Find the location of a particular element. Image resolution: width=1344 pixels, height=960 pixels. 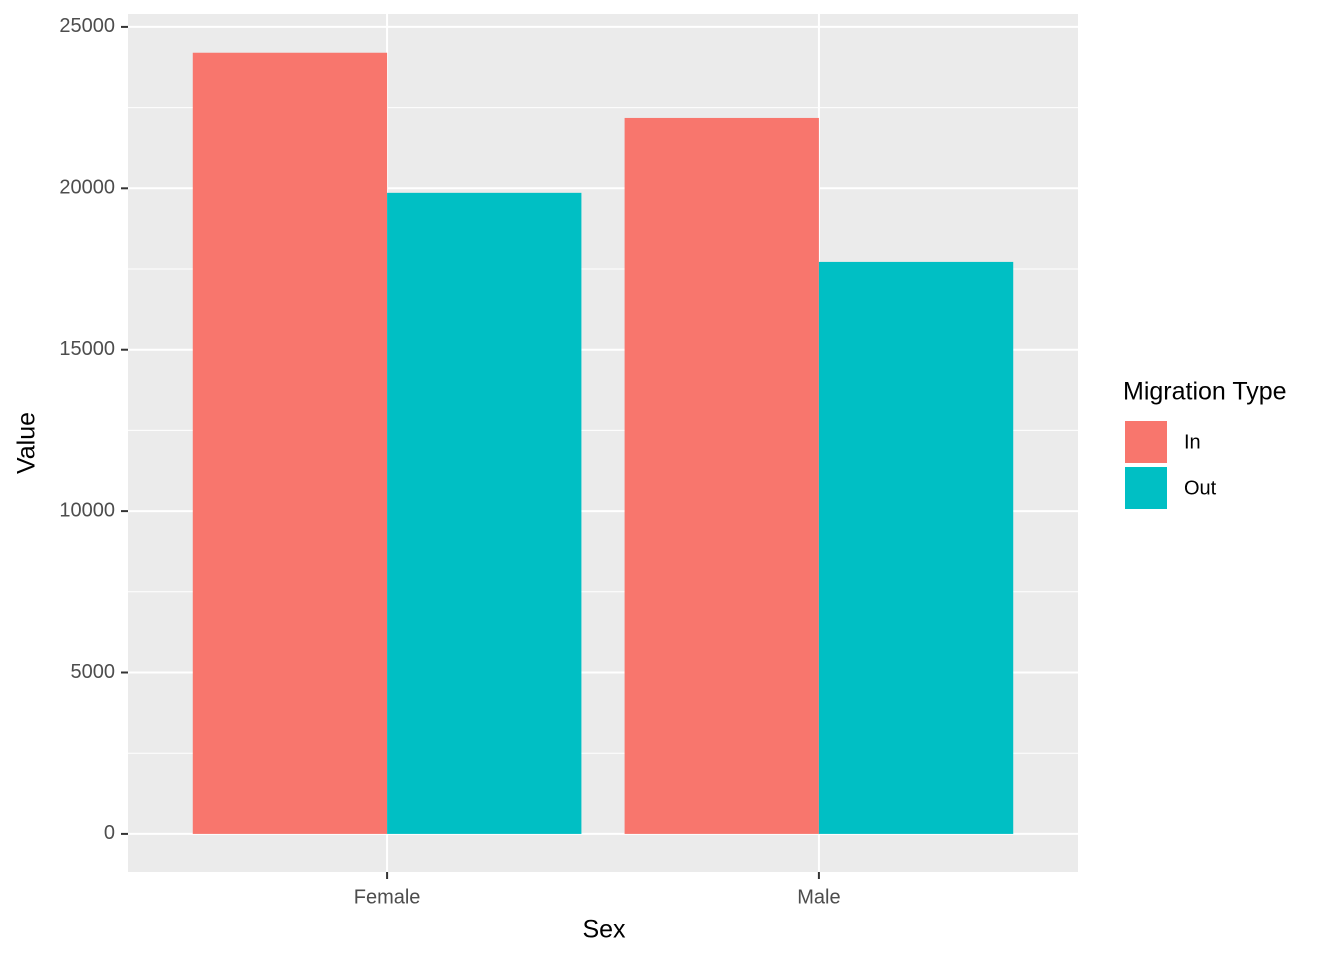

legend-title: Migration Type is located at coordinates (1205, 392).